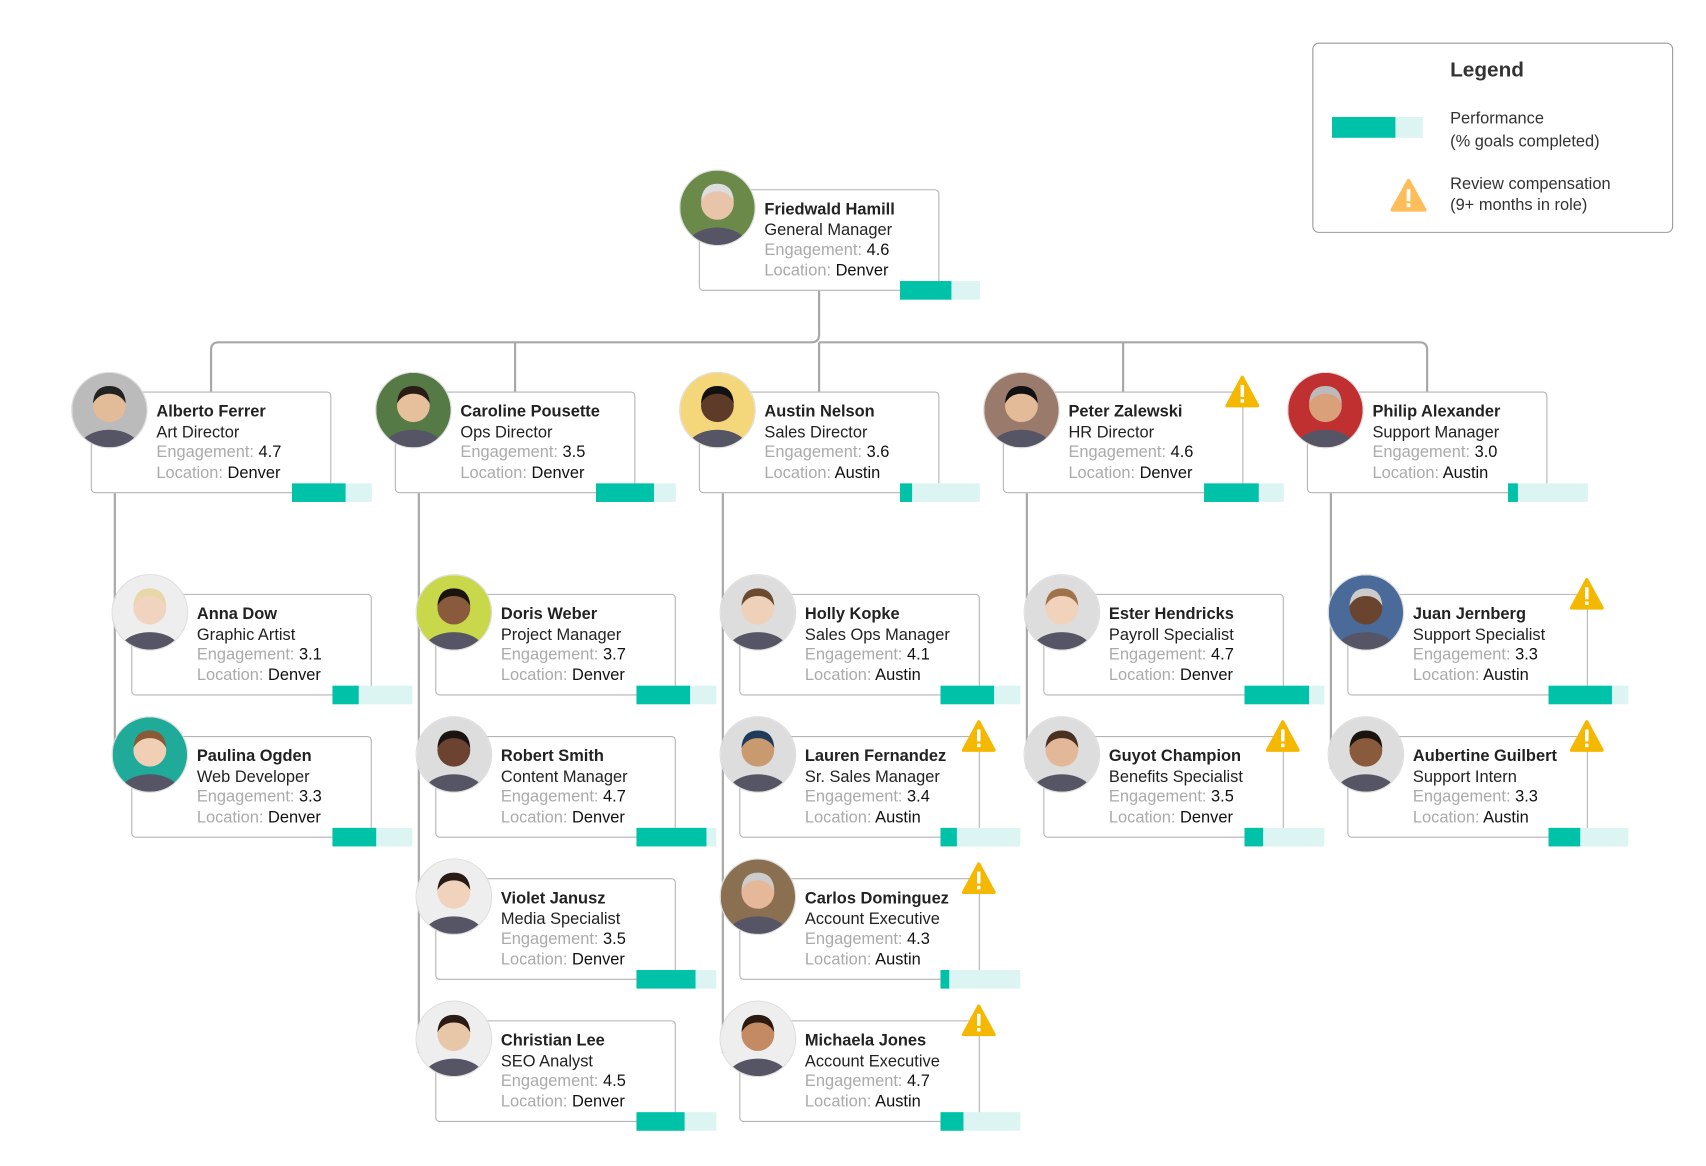  I want to click on engagement-value: 4.5, so click(614, 1081).